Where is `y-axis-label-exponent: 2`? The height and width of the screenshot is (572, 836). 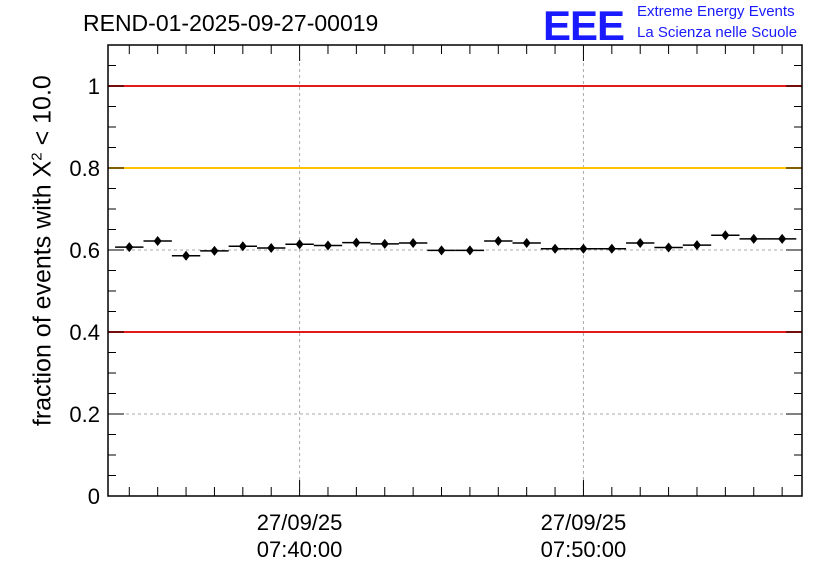 y-axis-label-exponent: 2 is located at coordinates (37, 156).